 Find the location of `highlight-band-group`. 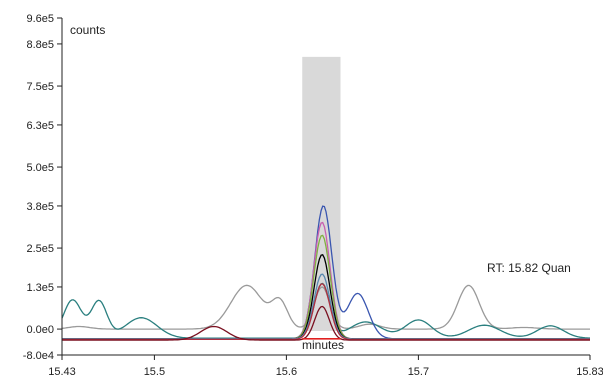

highlight-band-group is located at coordinates (321, 194).